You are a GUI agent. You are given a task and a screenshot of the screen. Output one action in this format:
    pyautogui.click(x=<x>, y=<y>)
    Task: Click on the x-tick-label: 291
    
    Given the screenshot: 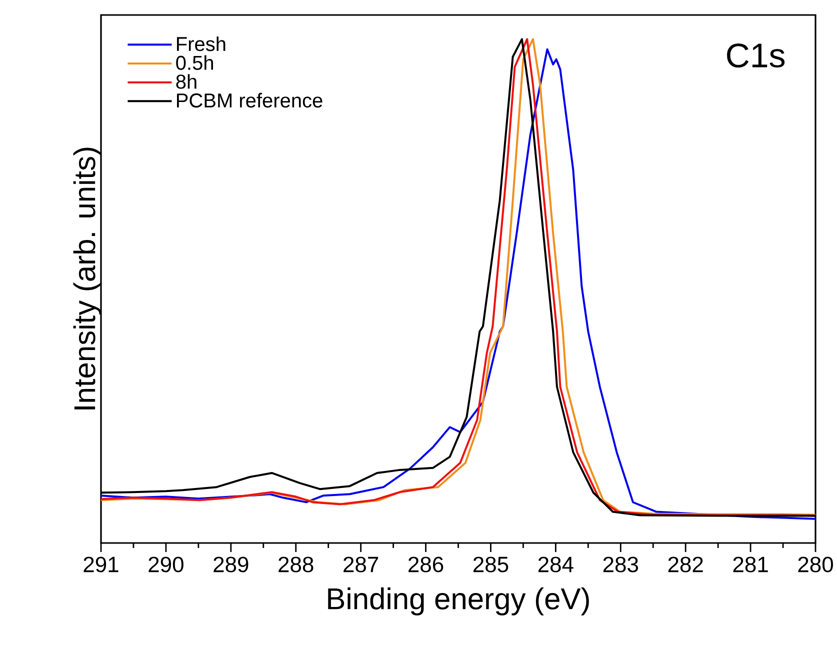 What is the action you would take?
    pyautogui.click(x=101, y=564)
    